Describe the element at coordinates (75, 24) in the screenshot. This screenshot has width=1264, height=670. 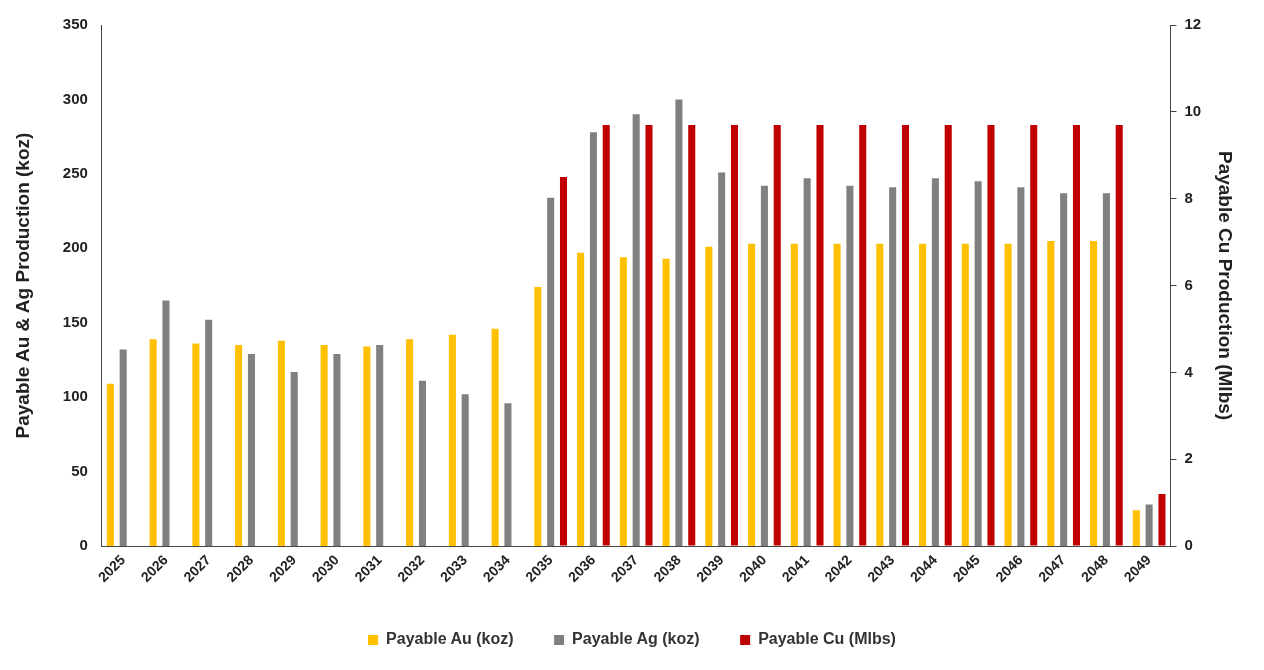
I see `y-tick-label: 350` at that location.